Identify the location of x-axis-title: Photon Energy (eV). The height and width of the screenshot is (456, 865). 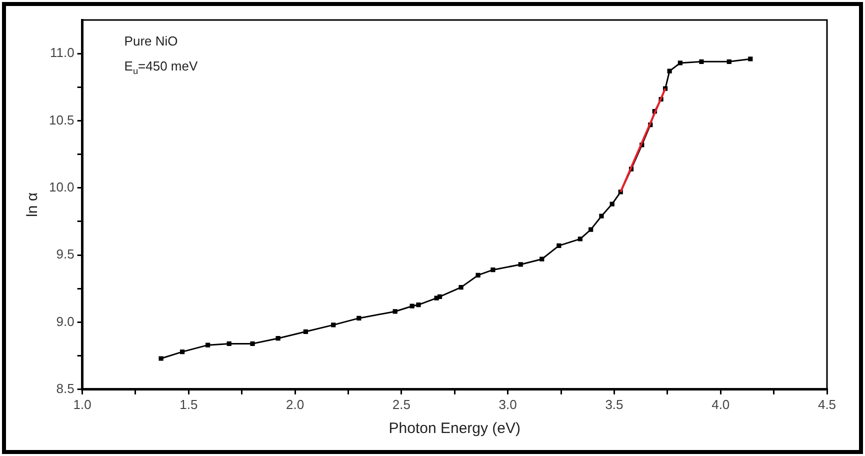
(454, 429).